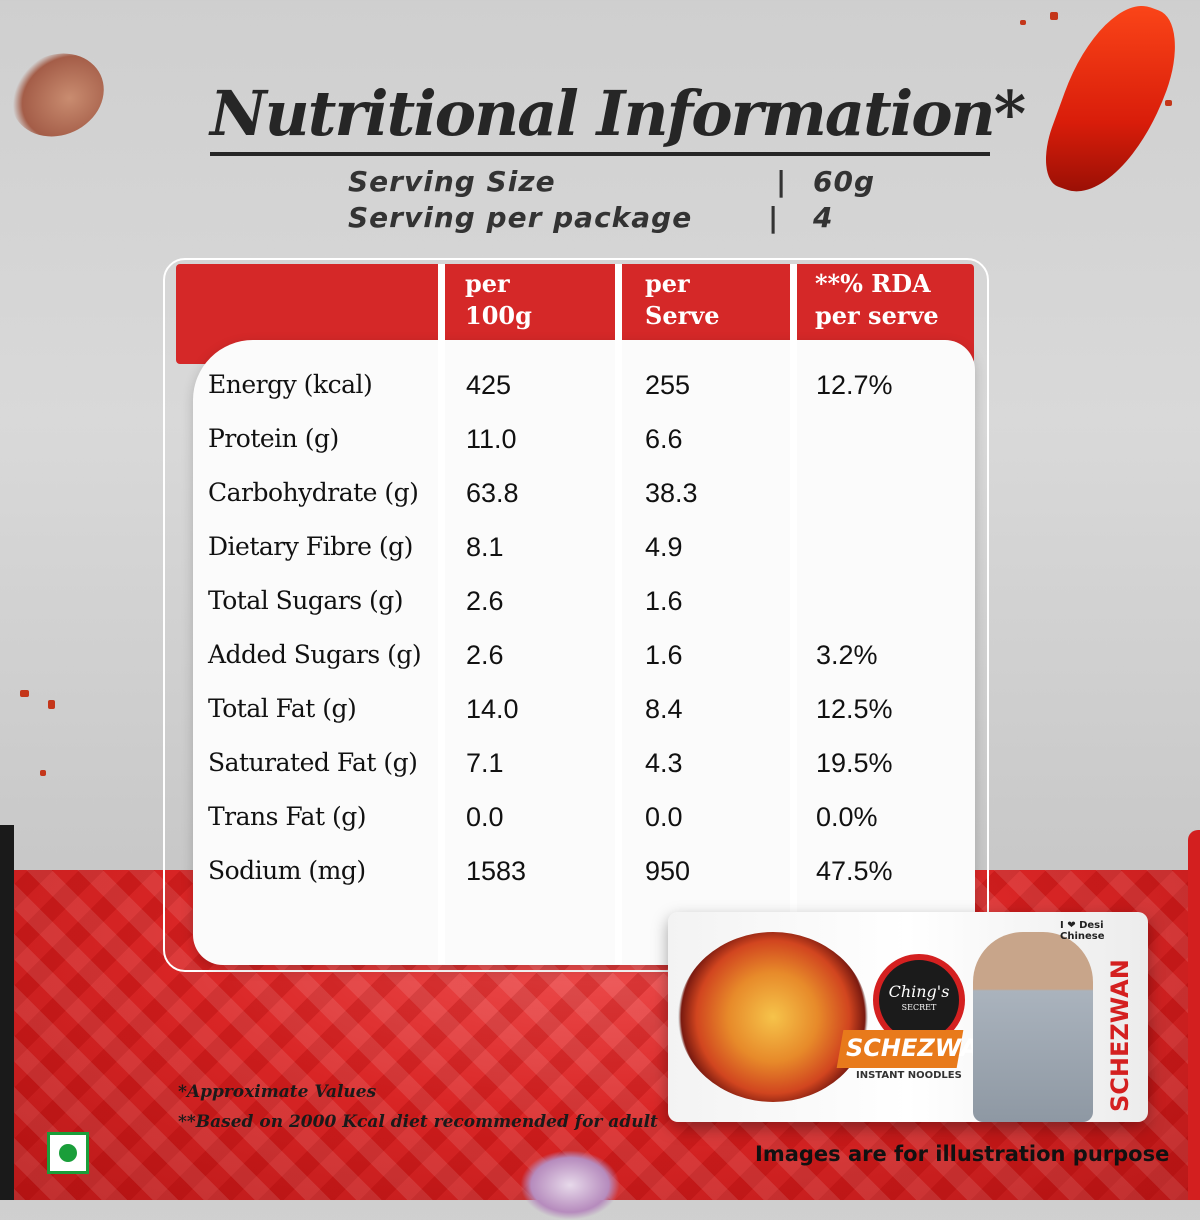 This screenshot has width=1200, height=1220. What do you see at coordinates (773, 1017) in the screenshot?
I see `noodle-bowl-illustration` at bounding box center [773, 1017].